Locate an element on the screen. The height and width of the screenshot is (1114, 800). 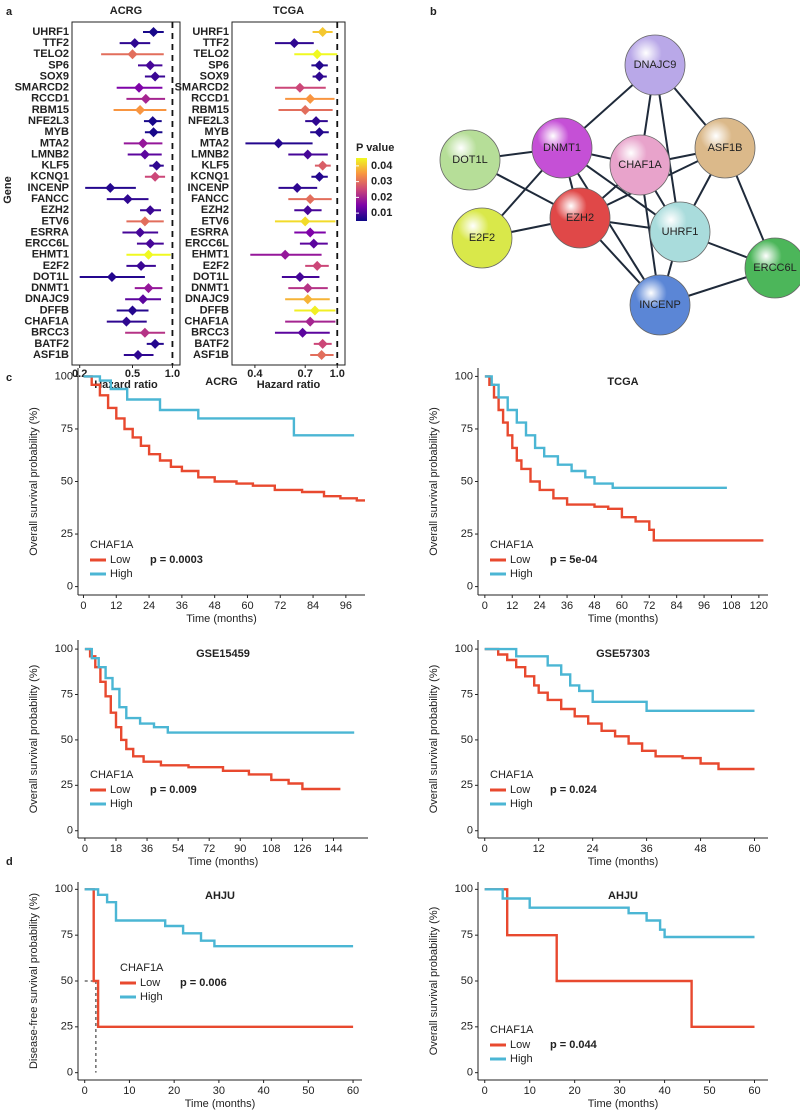
x-tick-label: 12 is located at coordinates (512, 606).